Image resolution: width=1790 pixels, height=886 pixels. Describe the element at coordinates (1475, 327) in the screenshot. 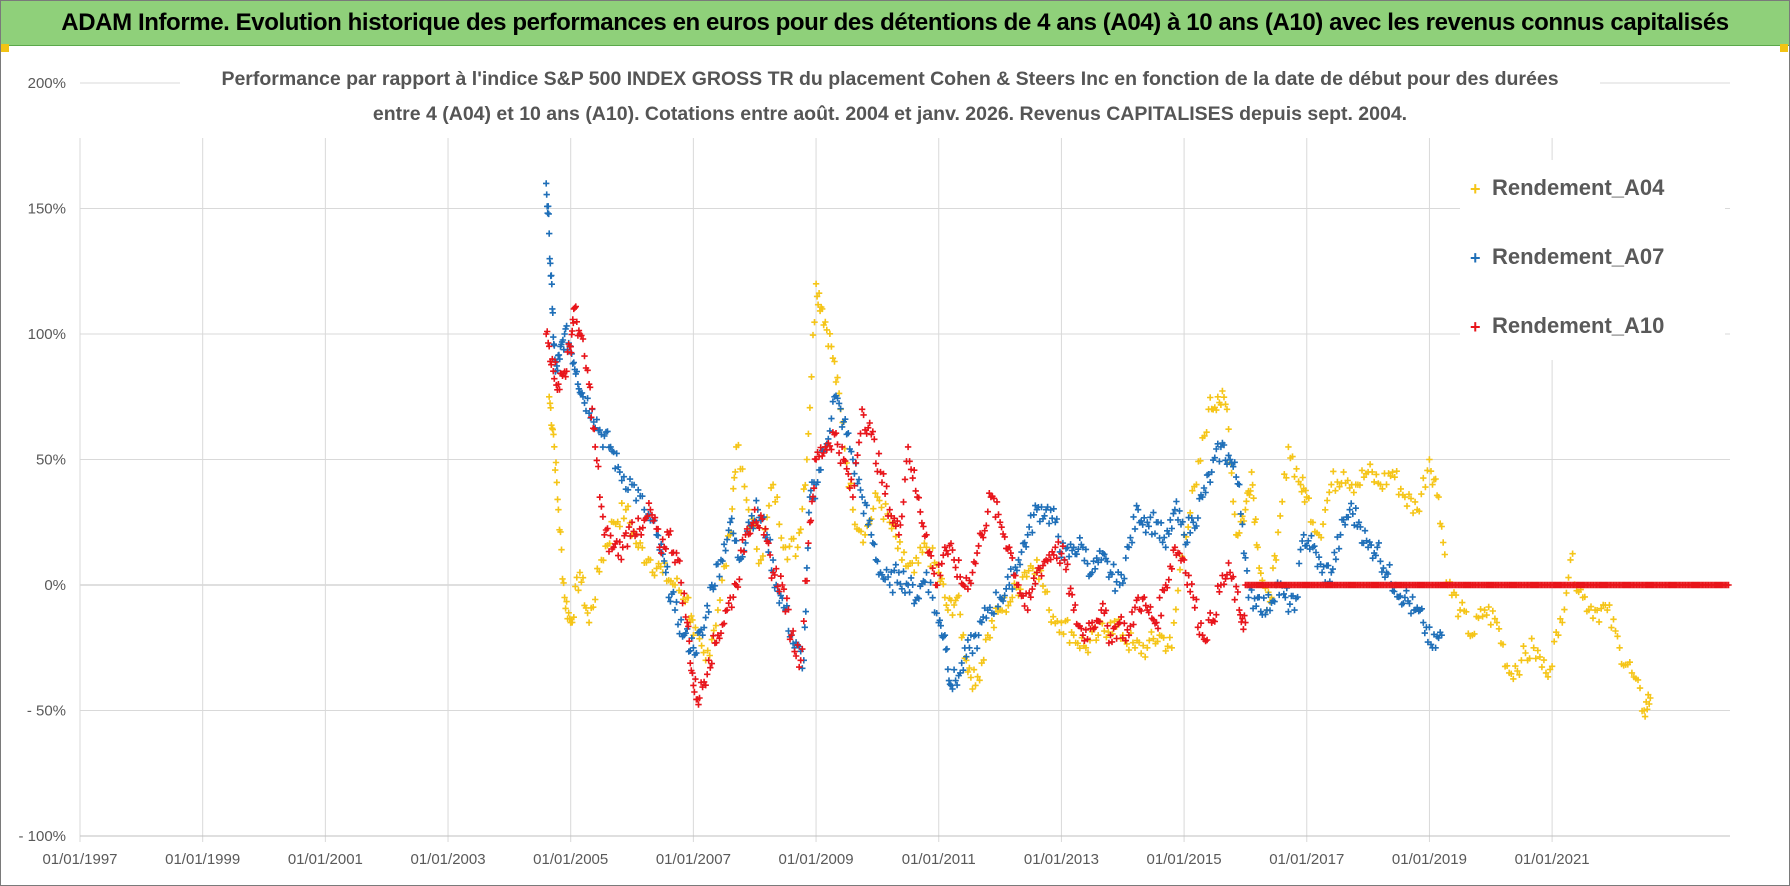

I see `legend-marker-a10: +` at that location.